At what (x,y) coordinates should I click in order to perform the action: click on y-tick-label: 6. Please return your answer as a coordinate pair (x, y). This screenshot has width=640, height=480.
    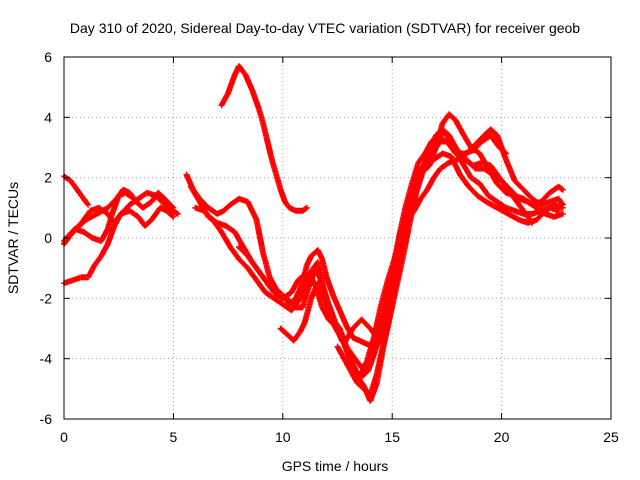
    Looking at the image, I should click on (48, 57).